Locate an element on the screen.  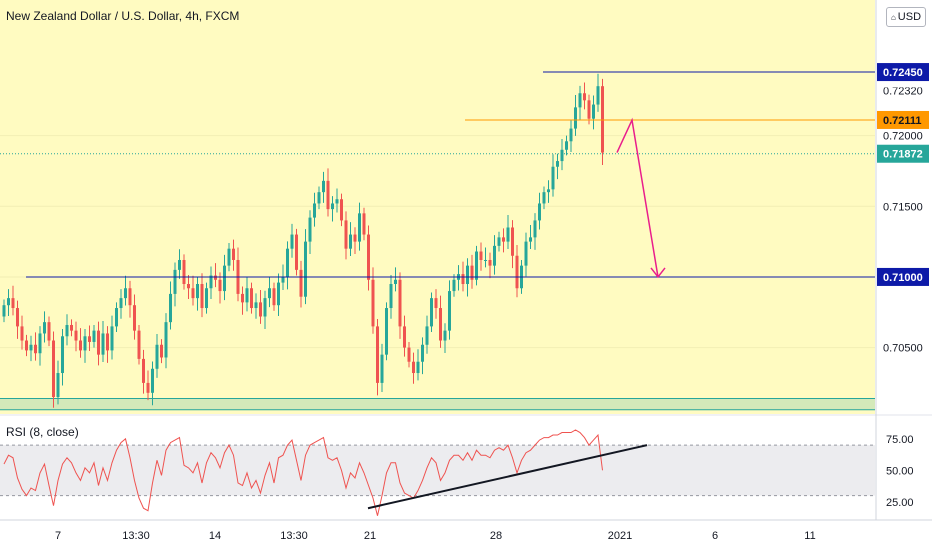
rsi-trendline is located at coordinates (507, 477).